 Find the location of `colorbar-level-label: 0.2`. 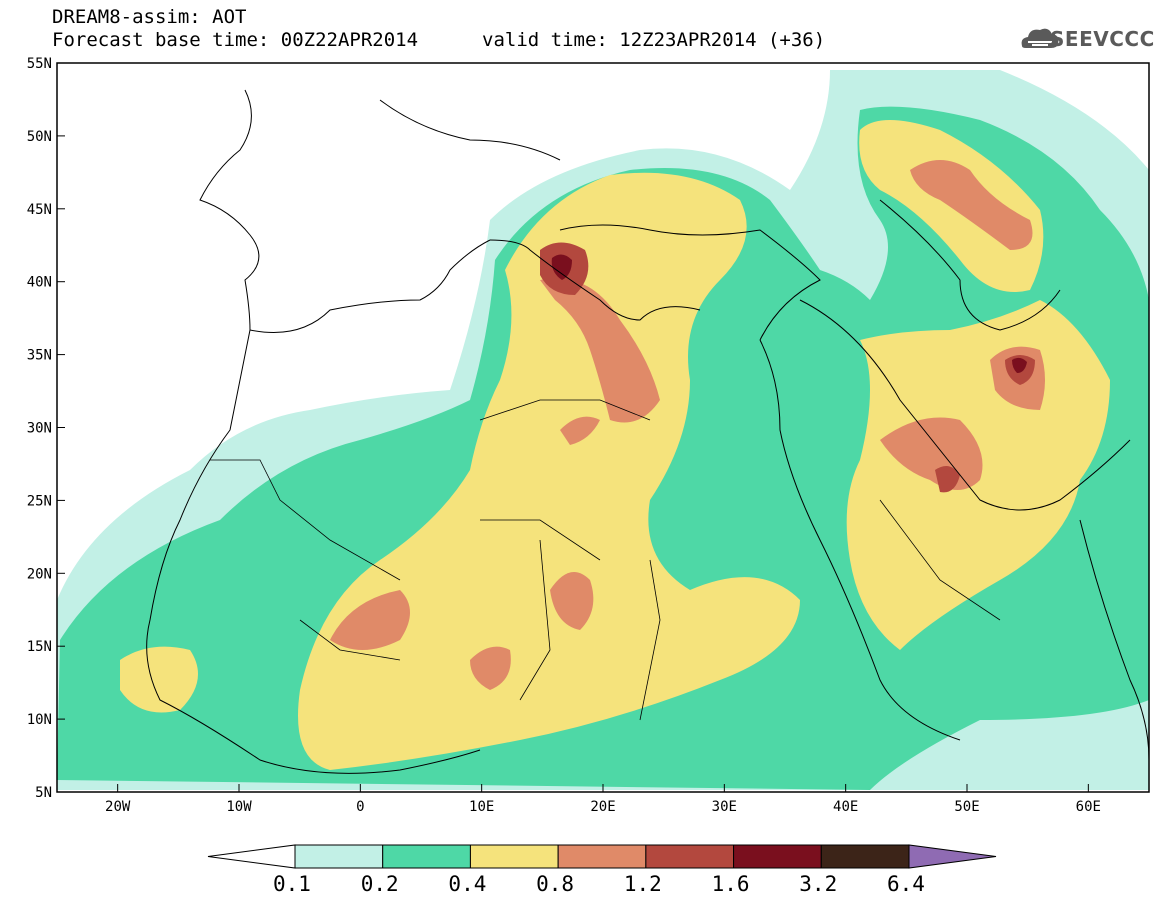

colorbar-level-label: 0.2 is located at coordinates (379, 884).